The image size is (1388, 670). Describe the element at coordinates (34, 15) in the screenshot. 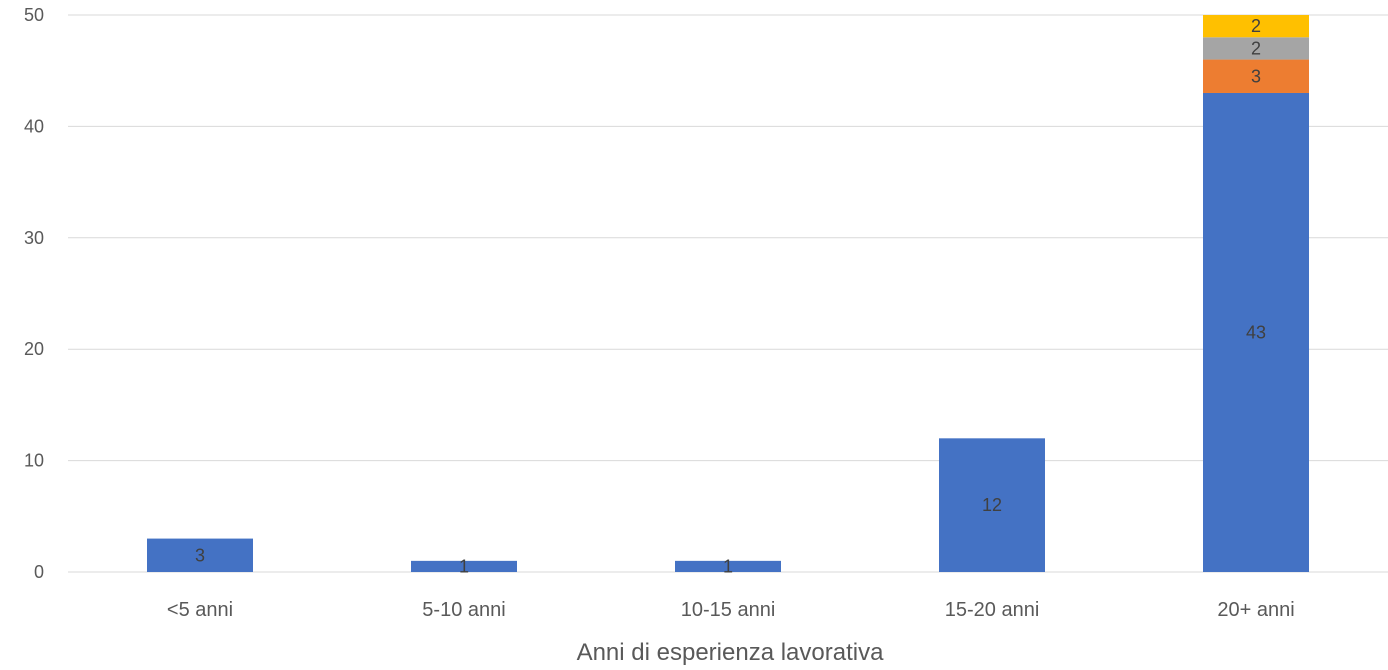

I see `y-tick-label: 50` at that location.